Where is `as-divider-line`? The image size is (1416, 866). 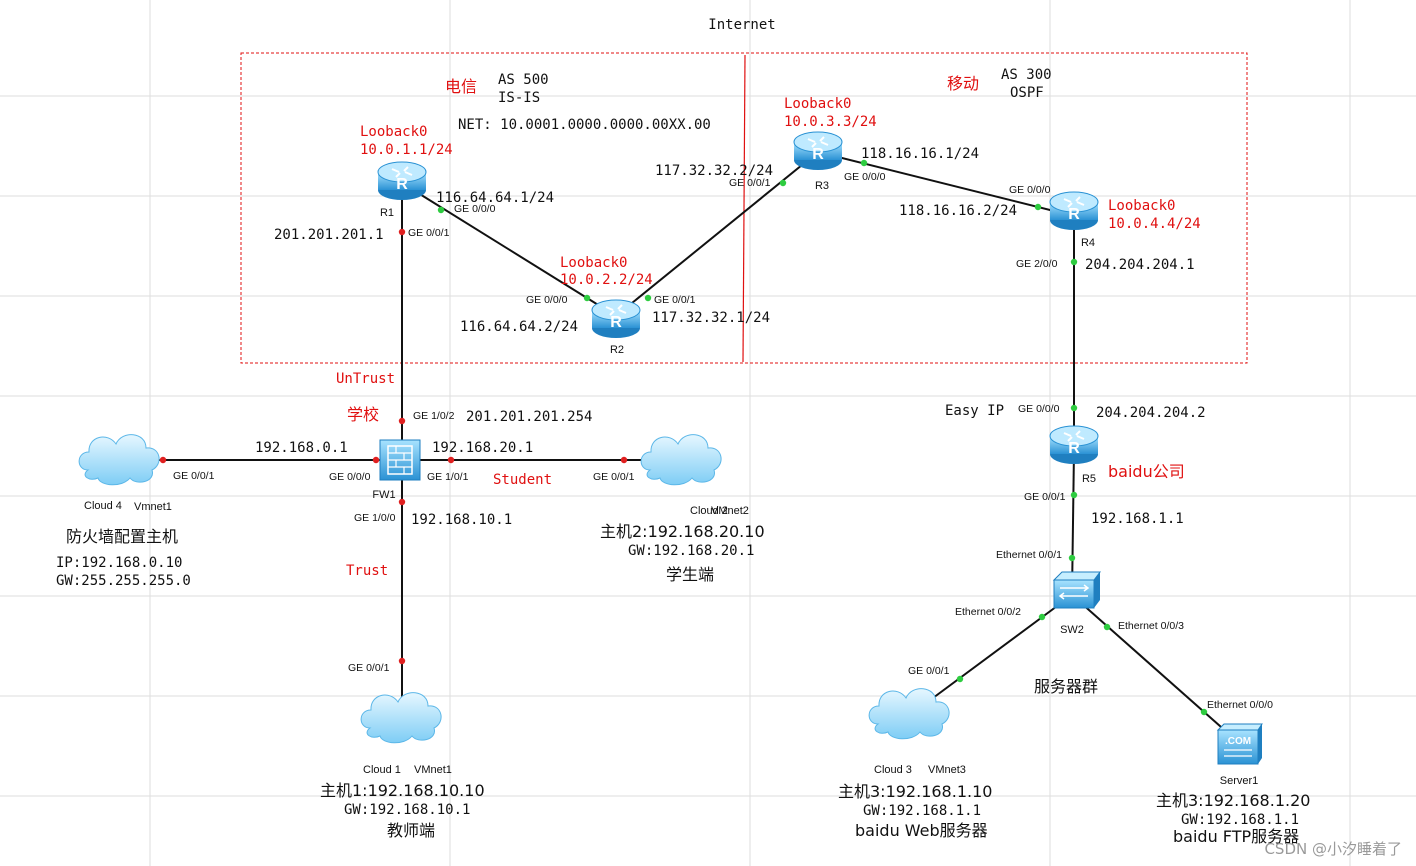
as-divider-line is located at coordinates (744, 208).